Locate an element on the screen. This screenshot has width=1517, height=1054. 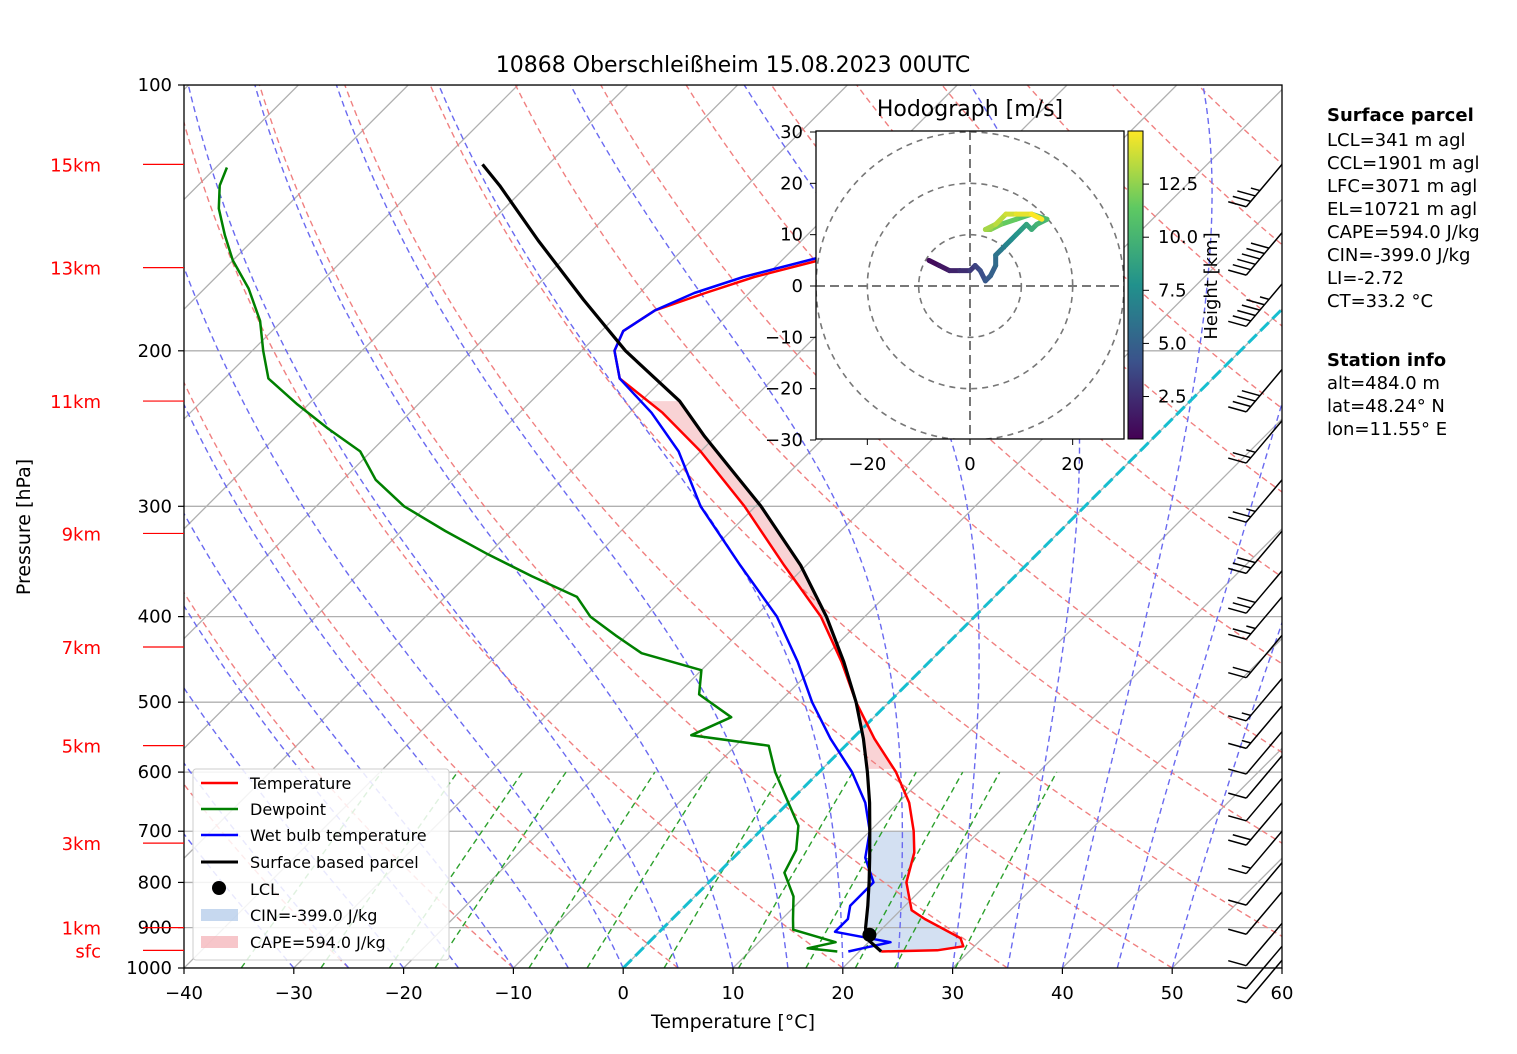
colorbar-tick-label: 10.0 is located at coordinates (1178, 237).